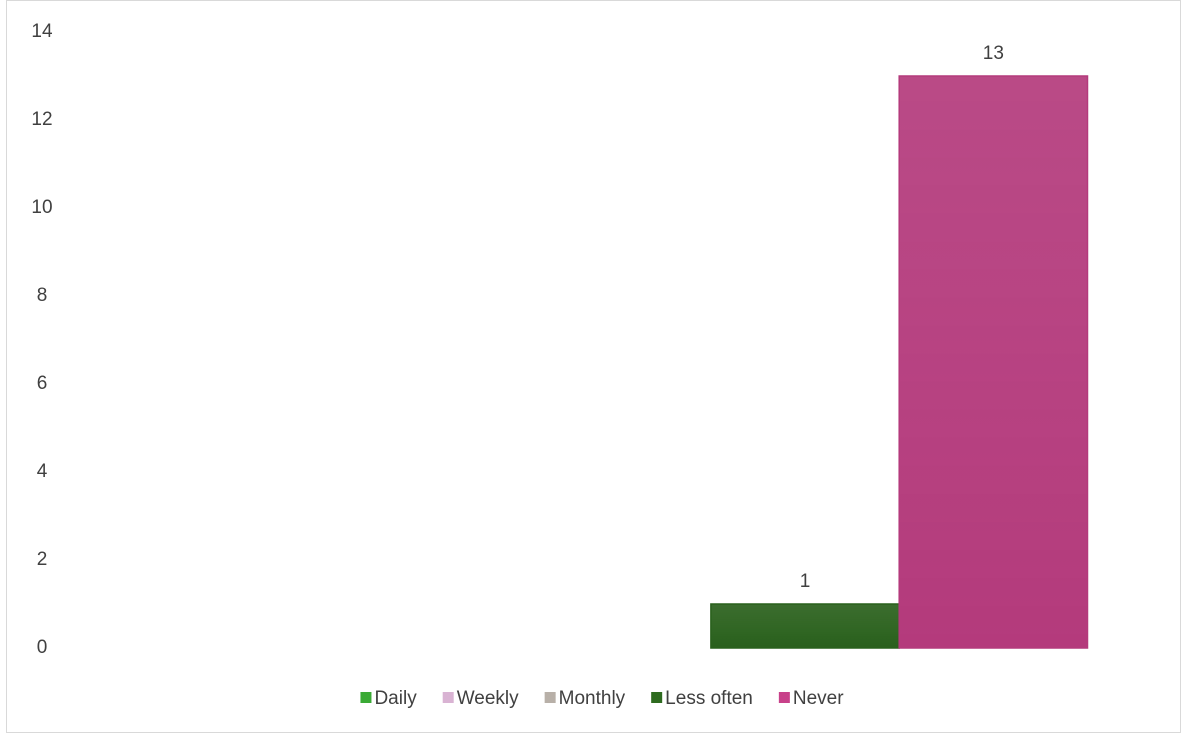  What do you see at coordinates (818, 698) in the screenshot?
I see `legend-label: Never` at bounding box center [818, 698].